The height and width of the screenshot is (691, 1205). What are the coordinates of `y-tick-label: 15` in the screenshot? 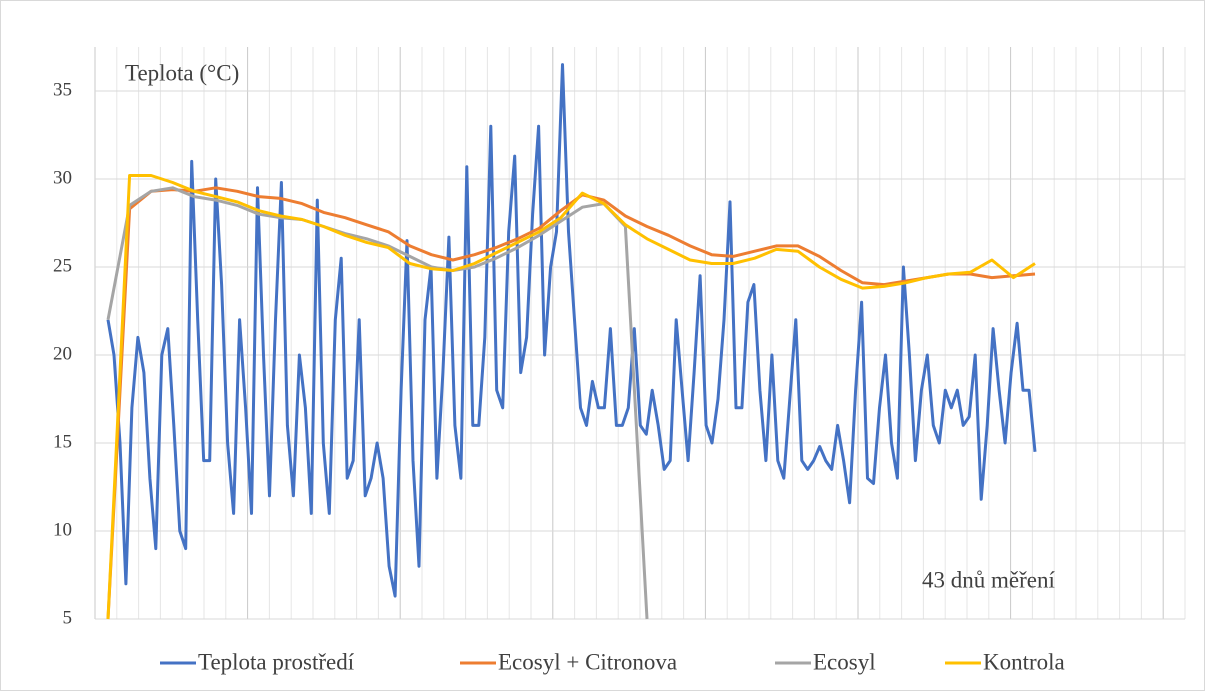 It's located at (62, 441).